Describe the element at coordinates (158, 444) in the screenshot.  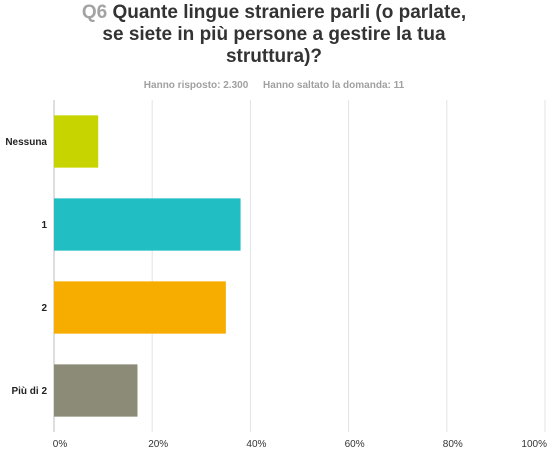
I see `x-tick-label-20: 20%` at that location.